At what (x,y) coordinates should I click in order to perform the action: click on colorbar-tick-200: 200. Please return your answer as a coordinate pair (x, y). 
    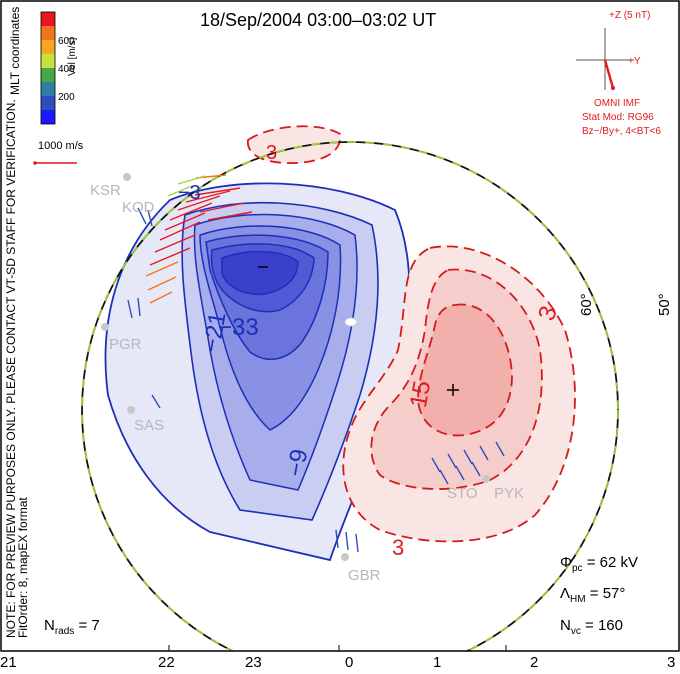
    Looking at the image, I should click on (66, 97).